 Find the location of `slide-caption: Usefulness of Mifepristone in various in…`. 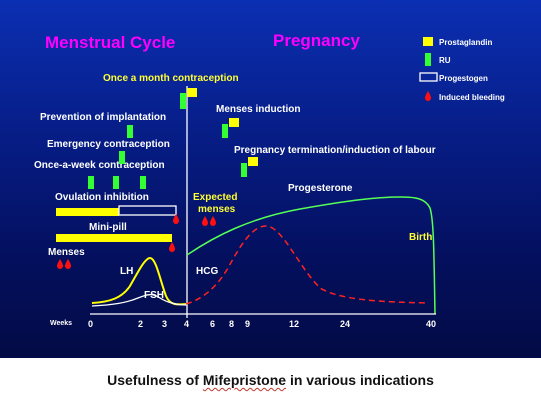

slide-caption: Usefulness of Mifepristone in various in… is located at coordinates (270, 380).